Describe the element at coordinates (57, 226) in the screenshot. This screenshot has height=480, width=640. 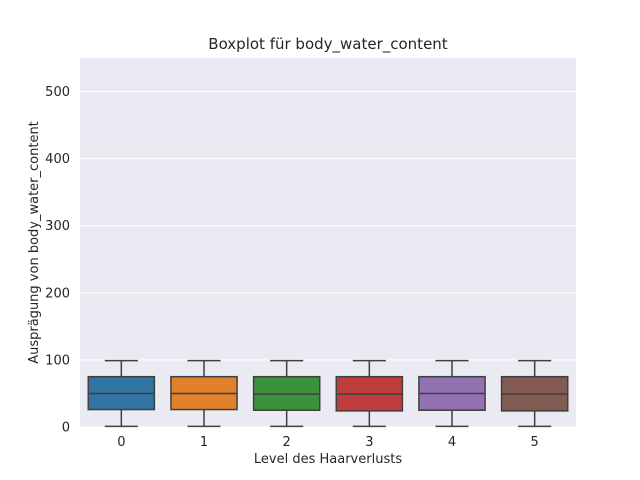
I see `y-tick-label: 300` at that location.